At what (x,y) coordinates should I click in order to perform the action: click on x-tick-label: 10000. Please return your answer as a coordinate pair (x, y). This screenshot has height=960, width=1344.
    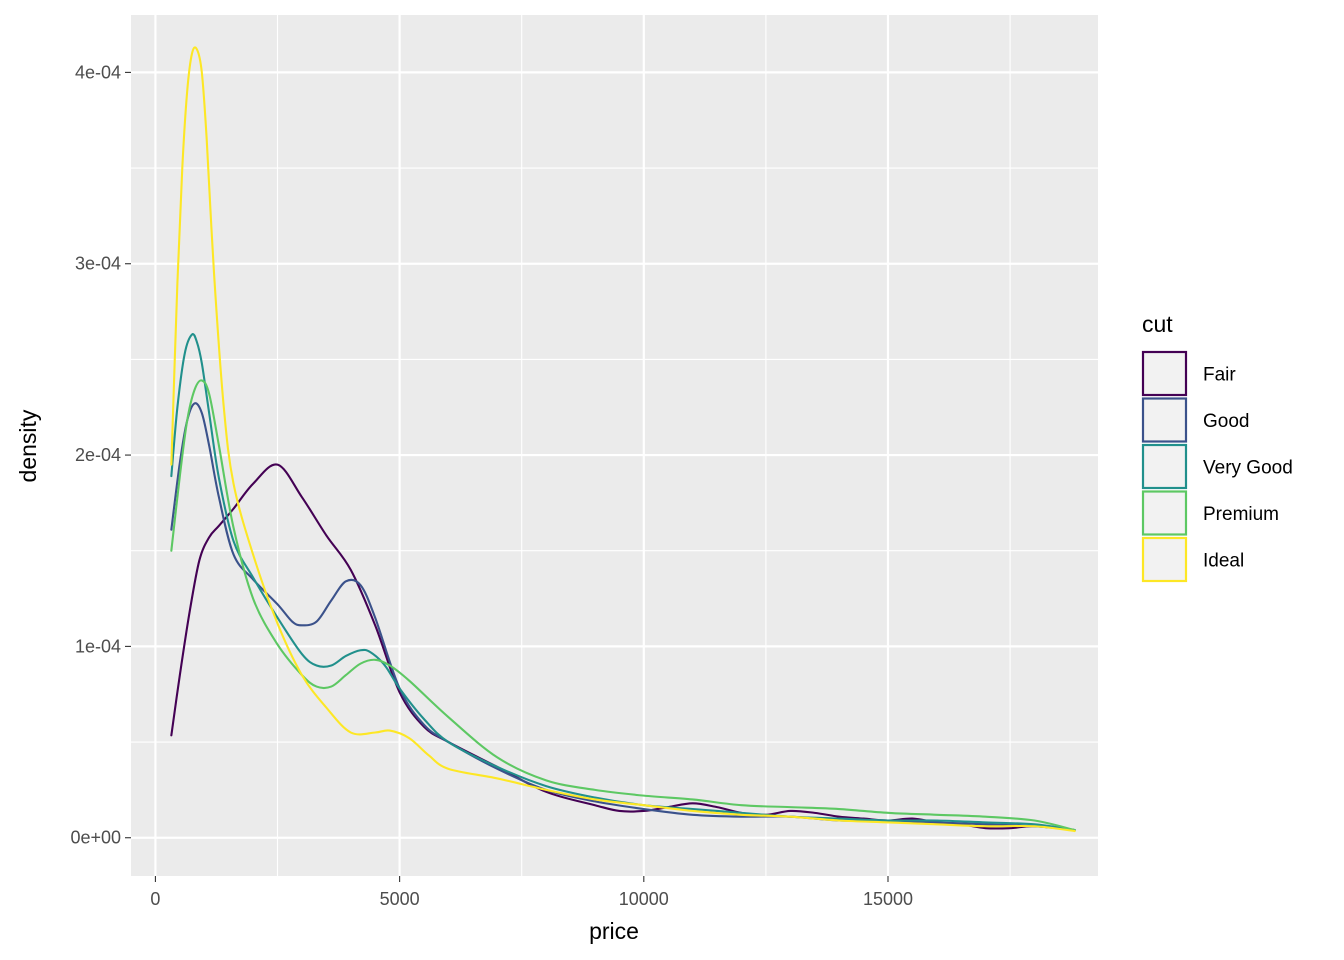
    Looking at the image, I should click on (644, 899).